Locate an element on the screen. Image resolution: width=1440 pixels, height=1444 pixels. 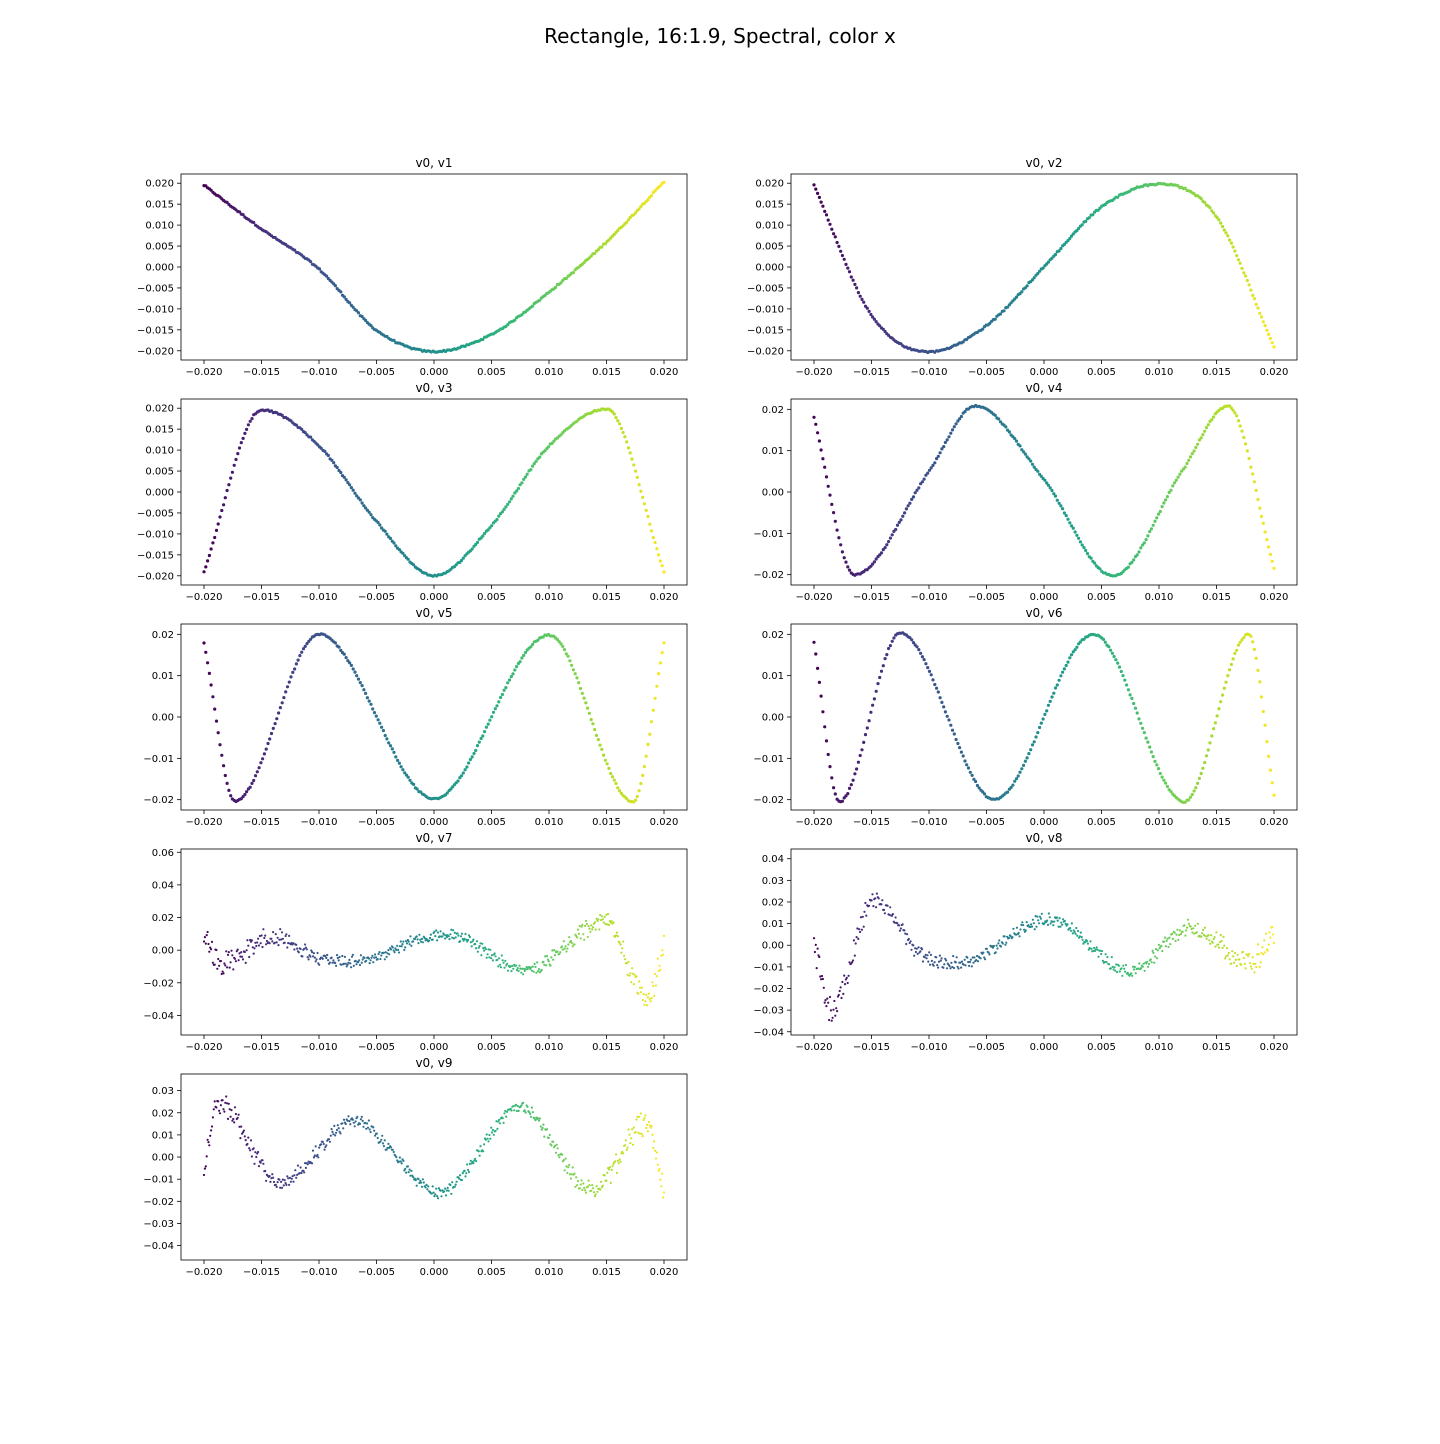
subplot-title: v0, v4 is located at coordinates (1043, 388).